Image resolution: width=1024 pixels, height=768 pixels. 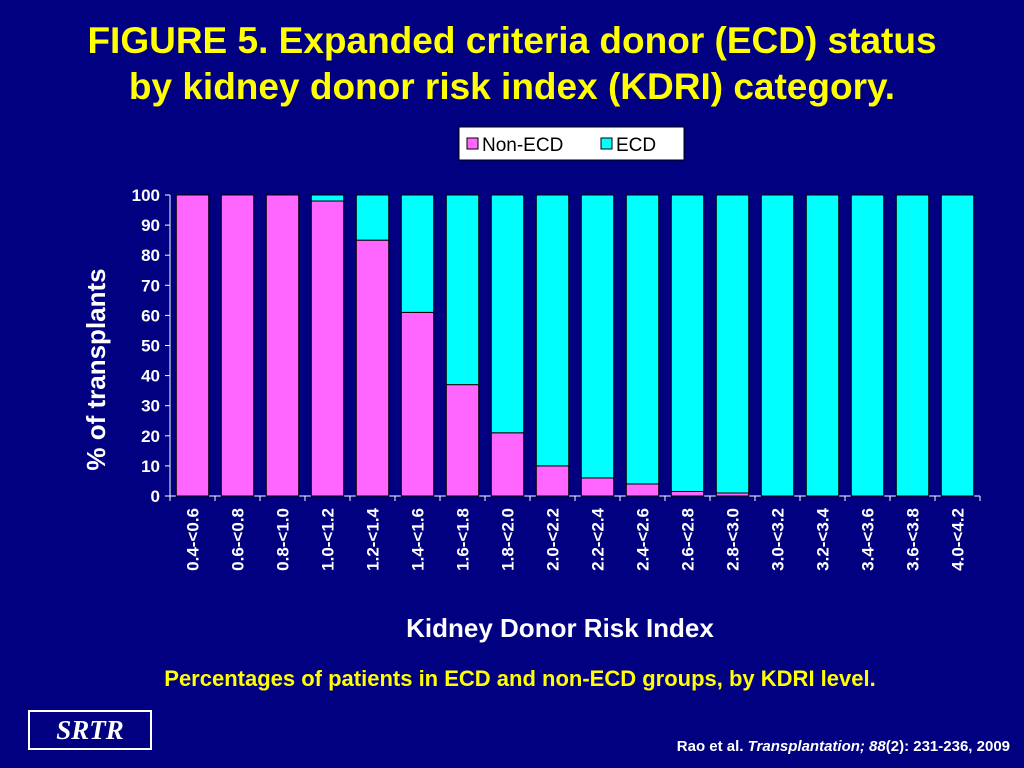 I want to click on x-tick-label: 1.0-<1.2, so click(x=328, y=539).